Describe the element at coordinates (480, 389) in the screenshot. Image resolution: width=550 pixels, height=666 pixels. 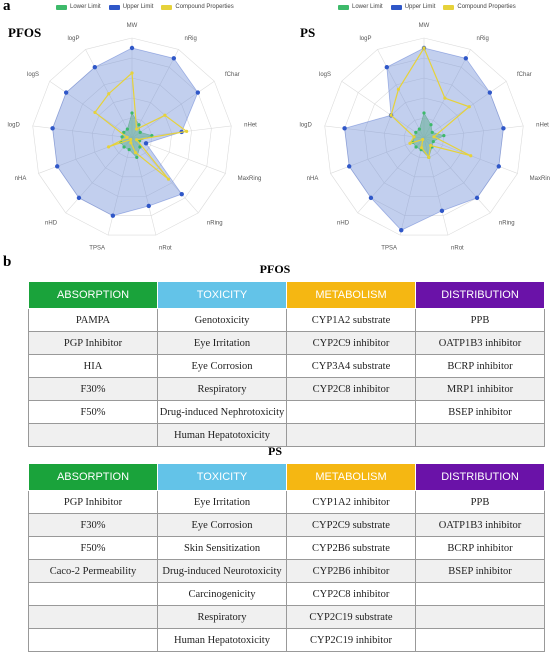
I see `table-cell: MRP1 inhibitor` at that location.